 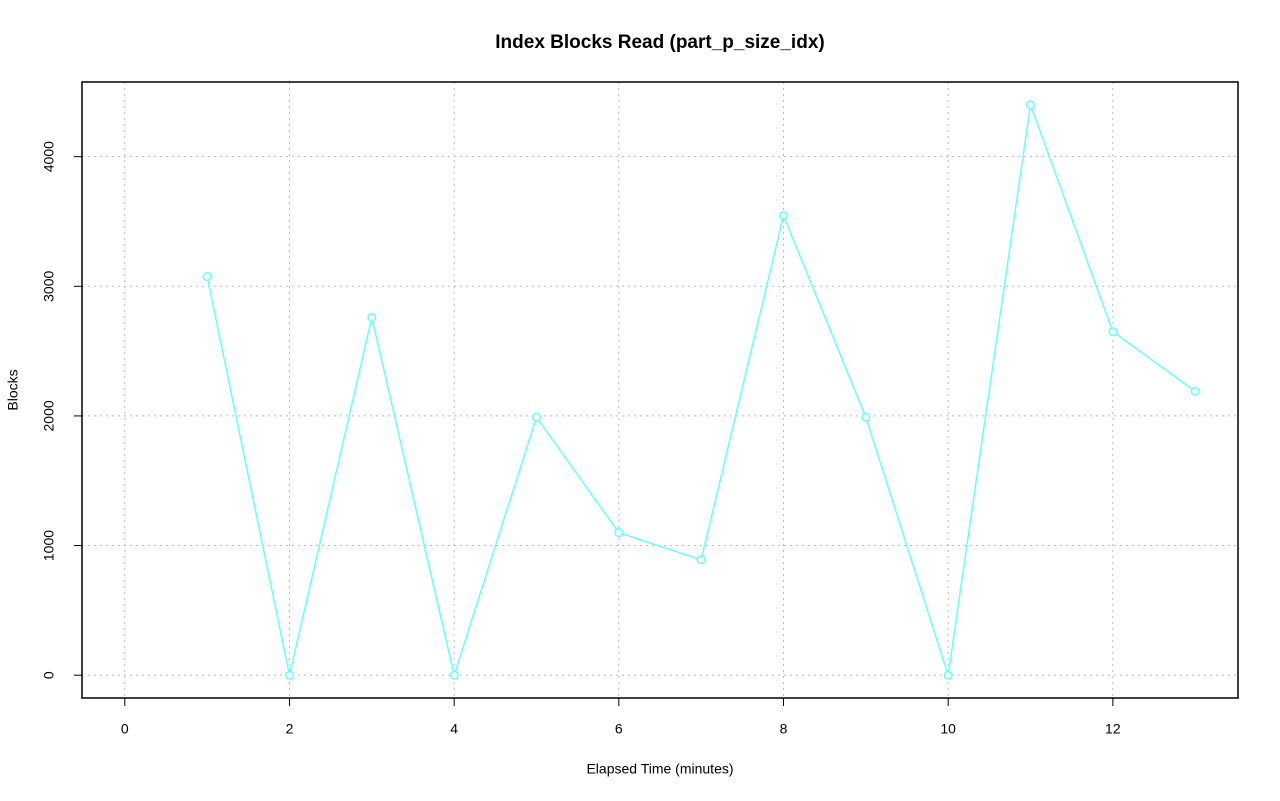 I want to click on x-tick-label: 4, so click(x=454, y=729).